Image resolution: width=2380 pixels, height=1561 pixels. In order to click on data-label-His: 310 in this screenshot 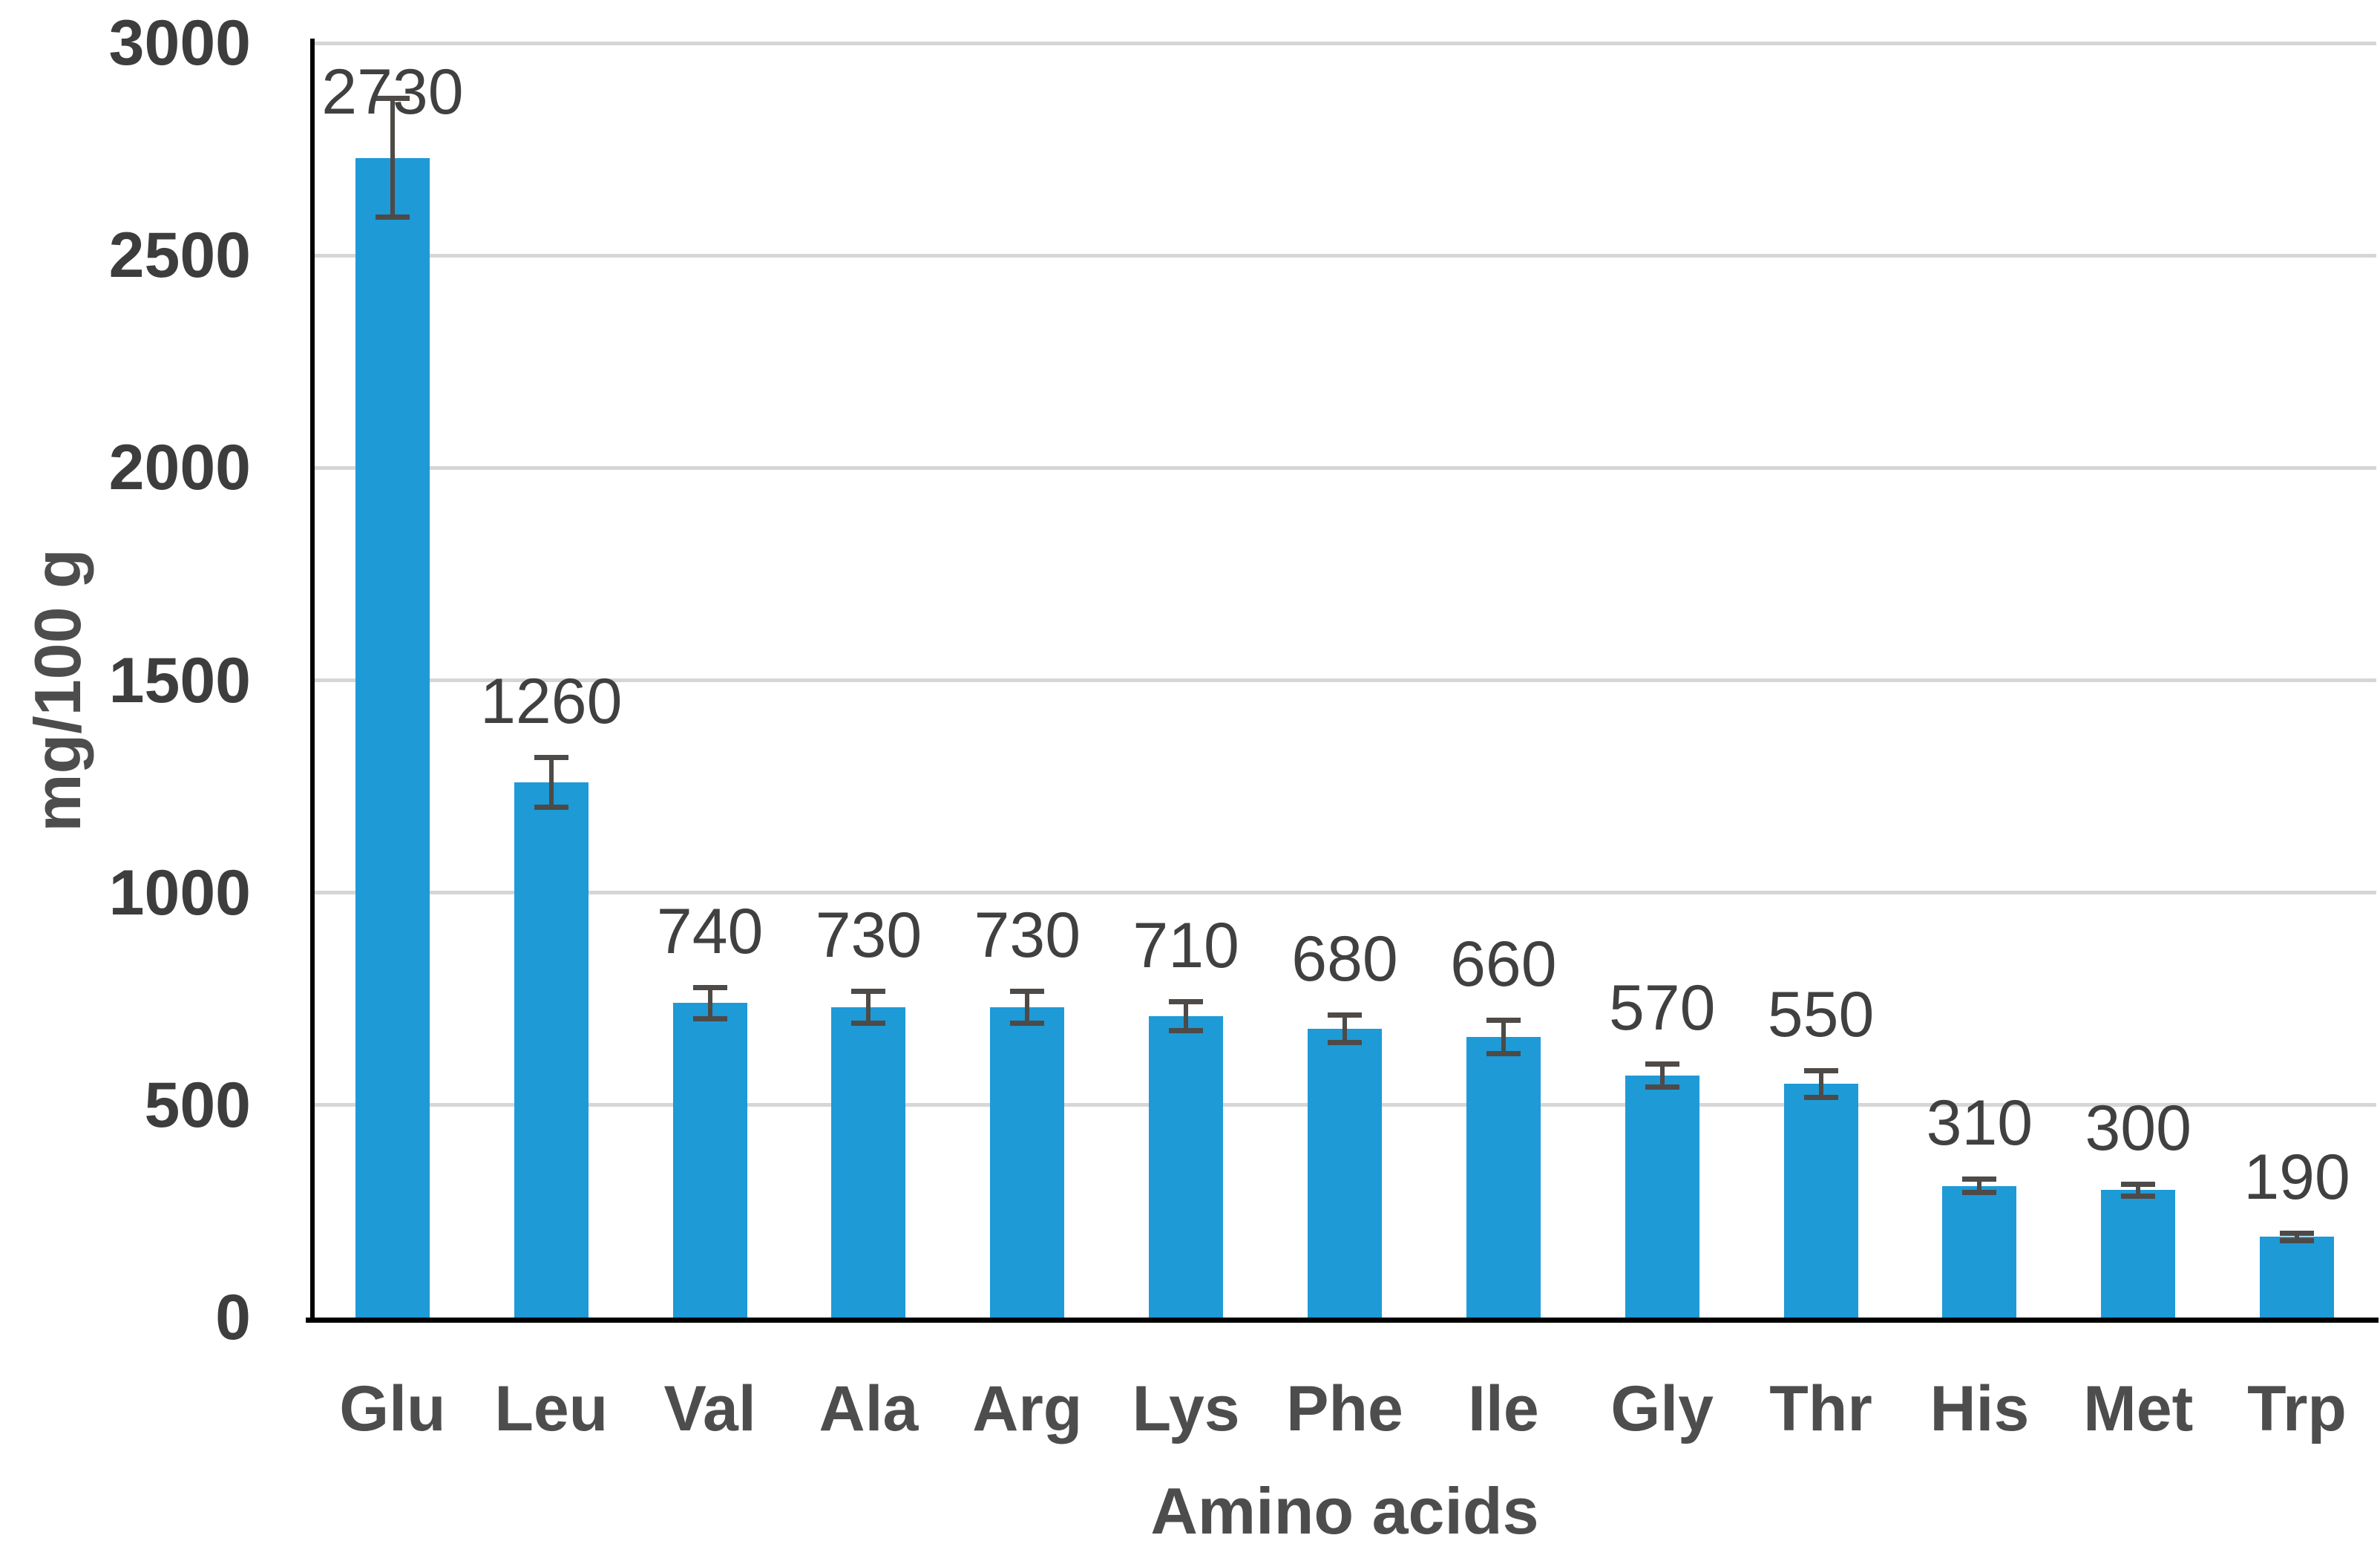, I will do `click(1979, 1123)`.